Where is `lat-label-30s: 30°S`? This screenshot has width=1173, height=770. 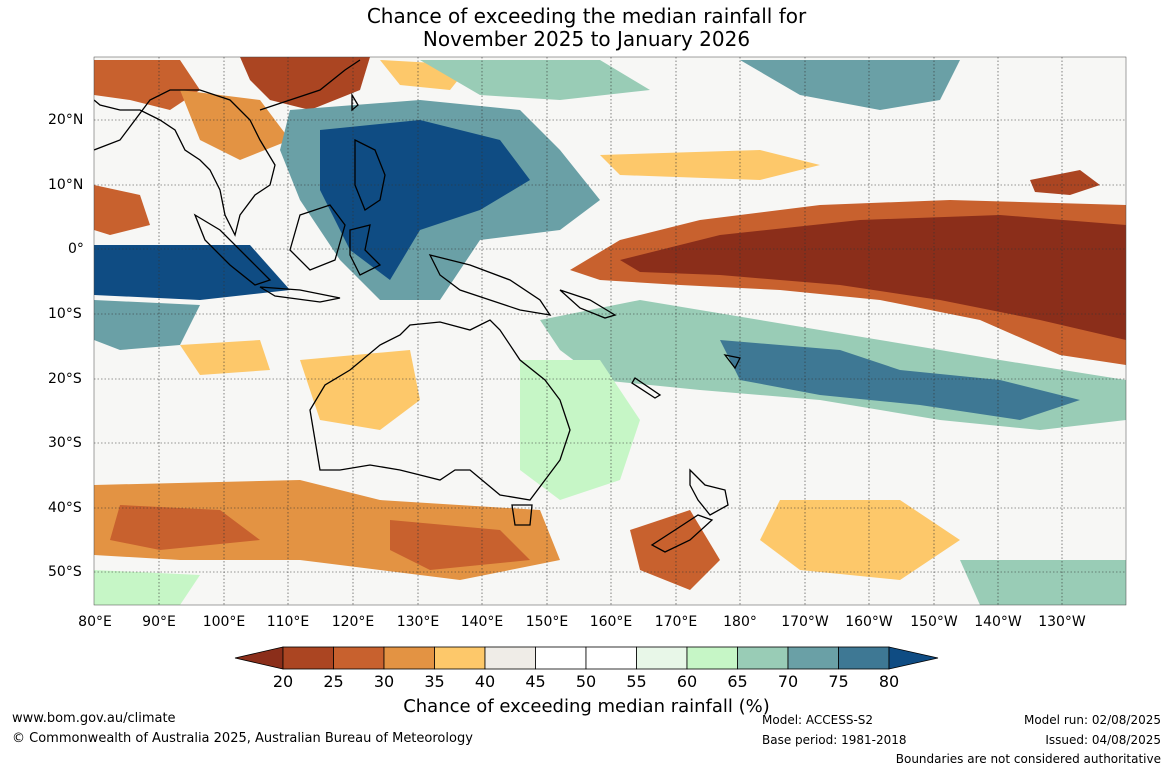
lat-label-30s: 30°S is located at coordinates (65, 443).